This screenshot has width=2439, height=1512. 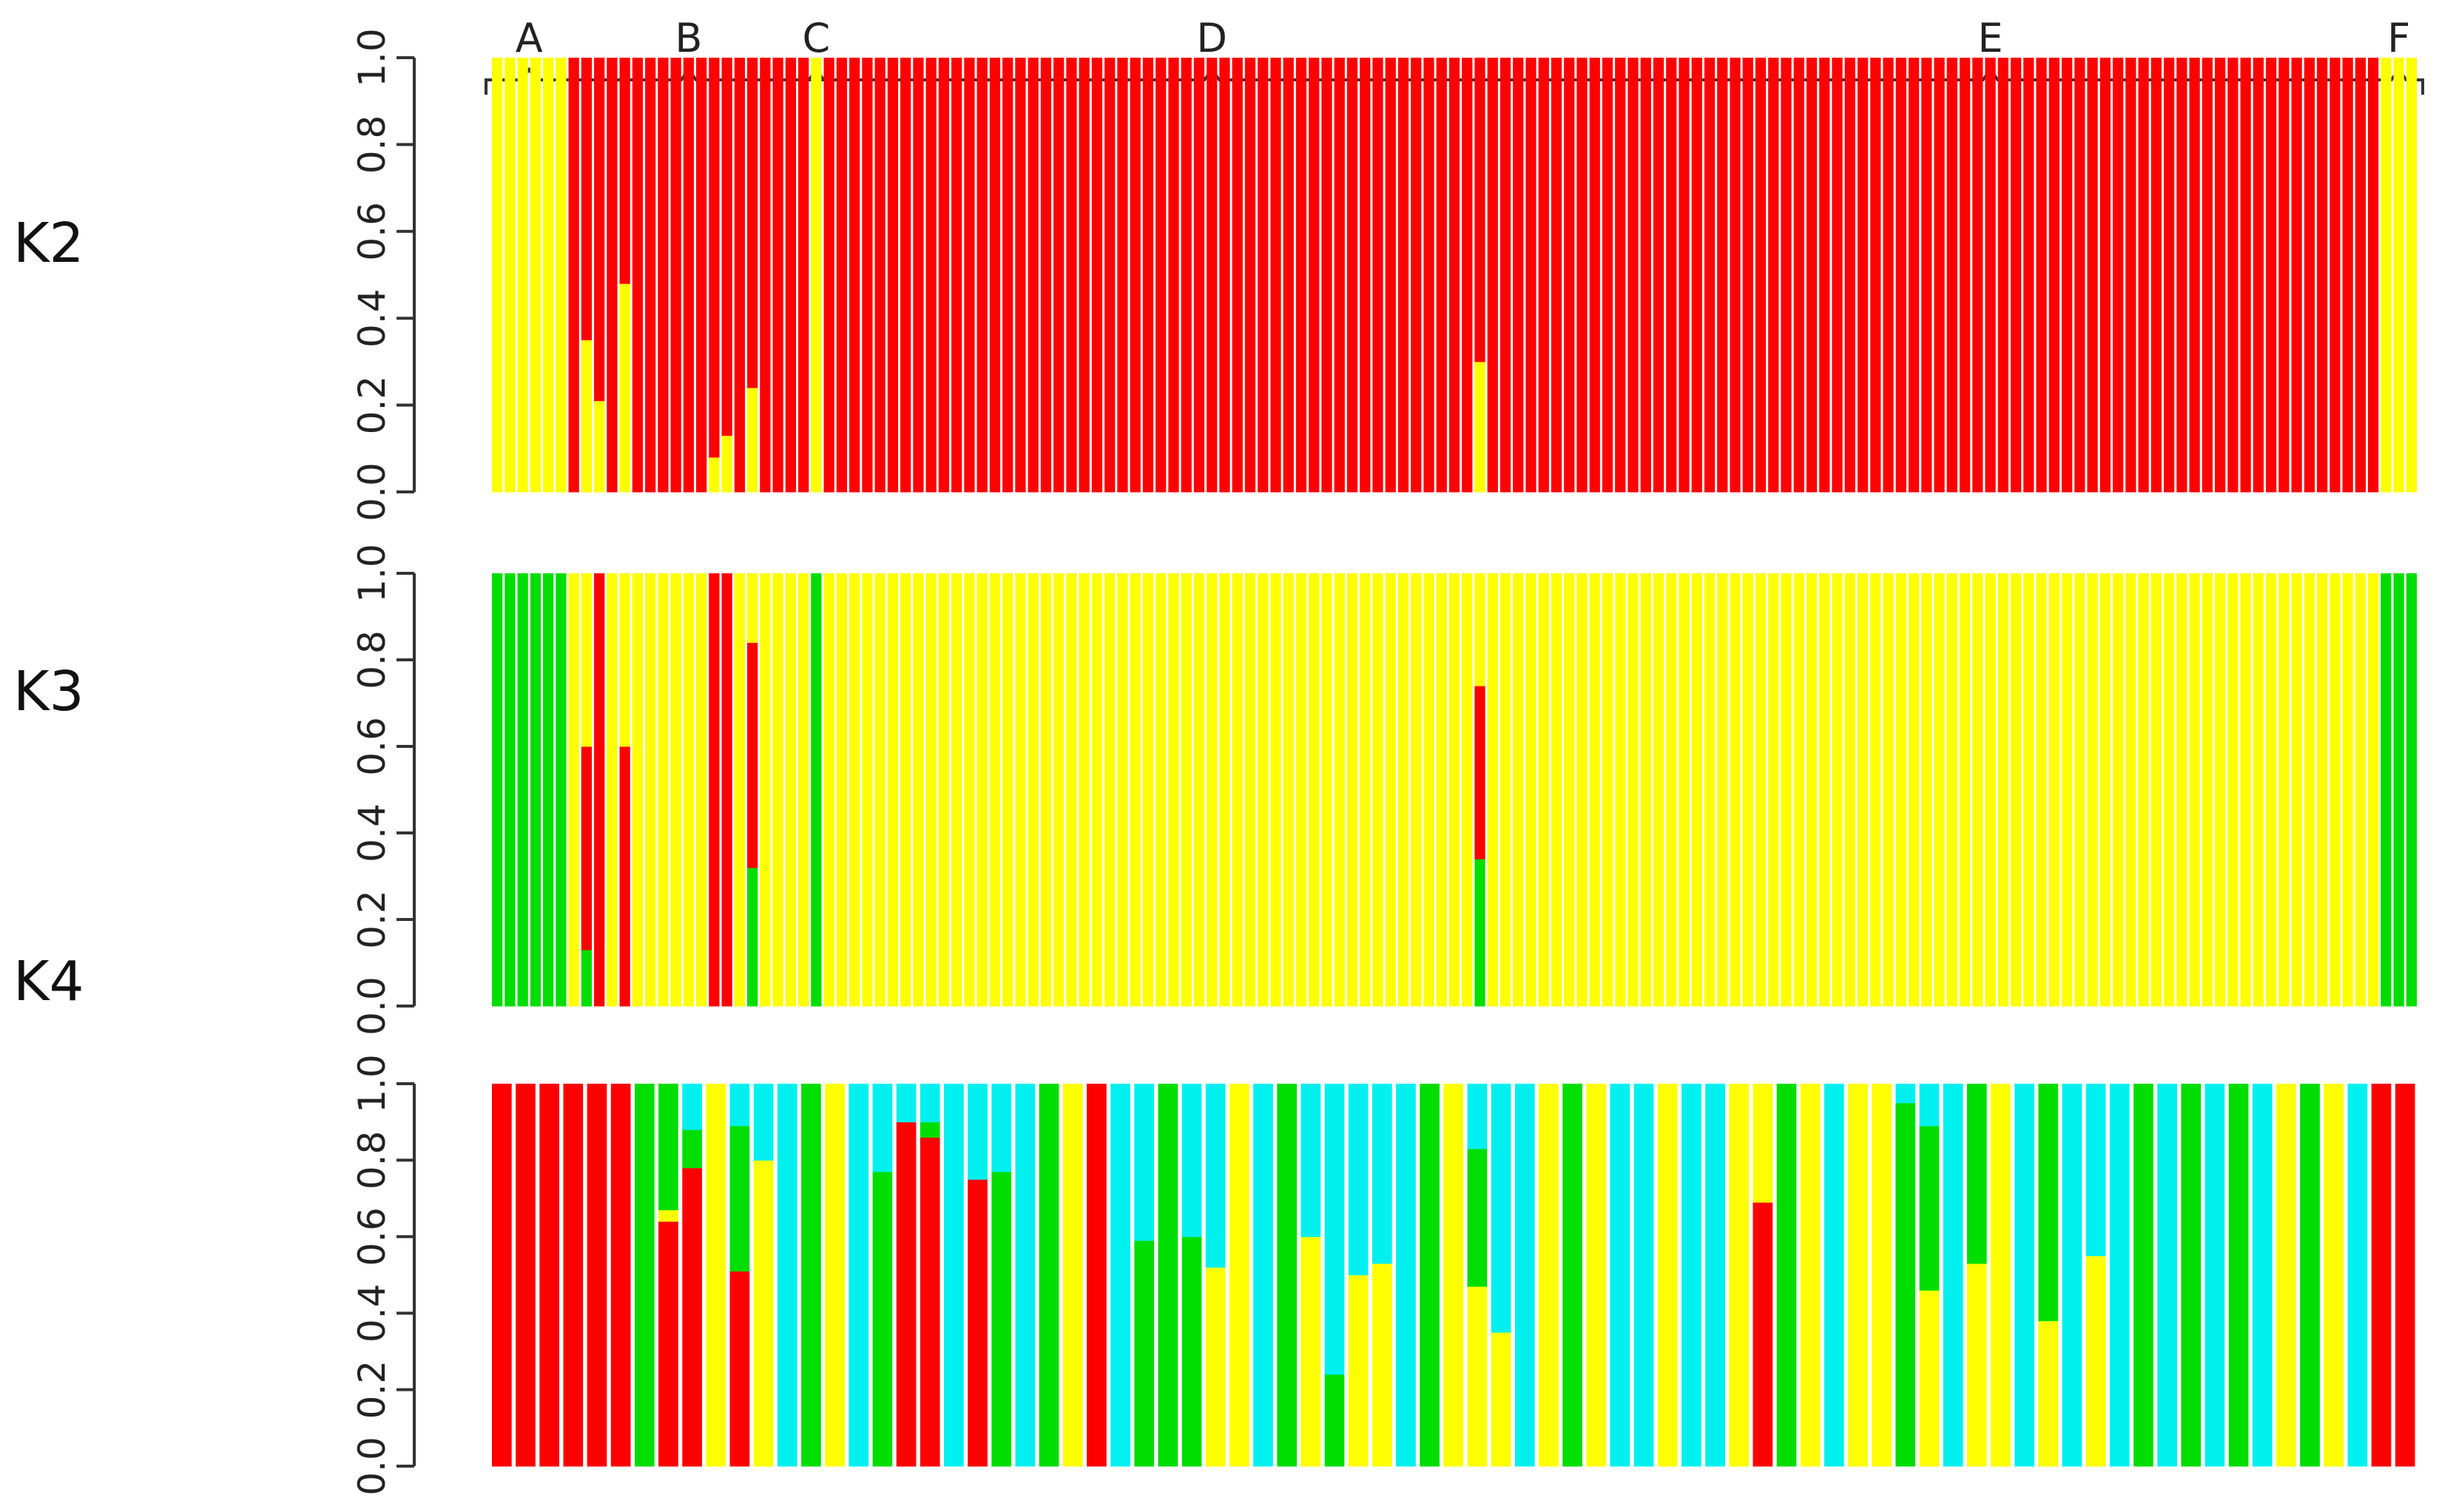 I want to click on bar-a, so click(x=522, y=275).